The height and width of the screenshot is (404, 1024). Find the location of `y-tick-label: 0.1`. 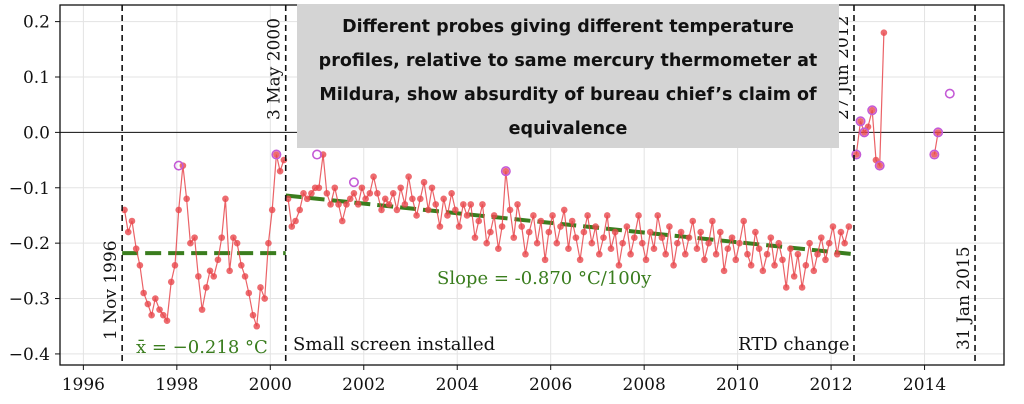

y-tick-label: 0.1 is located at coordinates (36, 78).